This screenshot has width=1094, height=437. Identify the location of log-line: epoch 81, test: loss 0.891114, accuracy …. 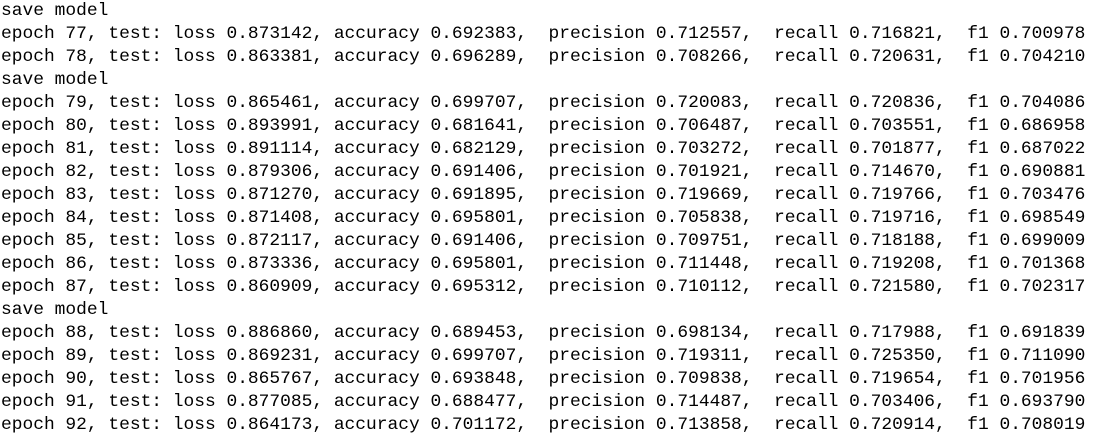
(543, 149).